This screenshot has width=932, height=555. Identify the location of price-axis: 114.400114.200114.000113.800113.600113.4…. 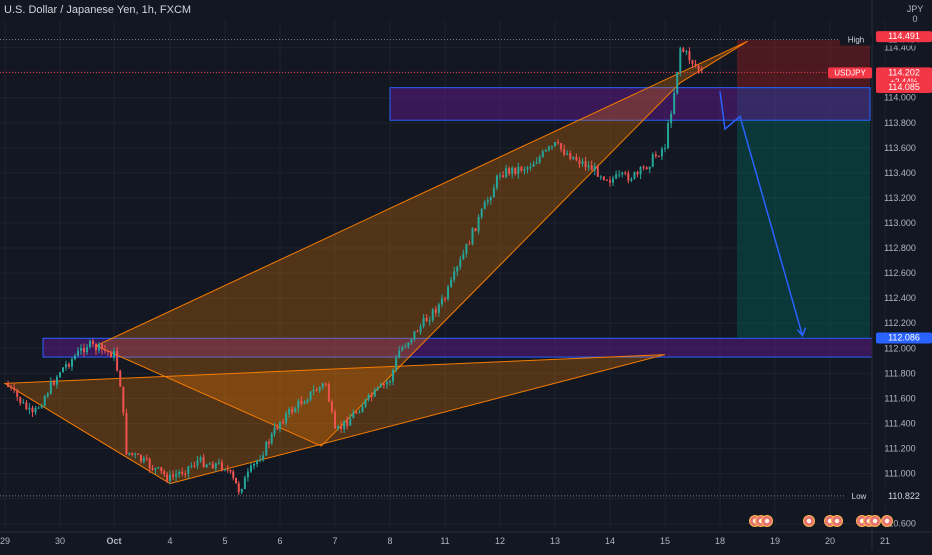
(893, 275).